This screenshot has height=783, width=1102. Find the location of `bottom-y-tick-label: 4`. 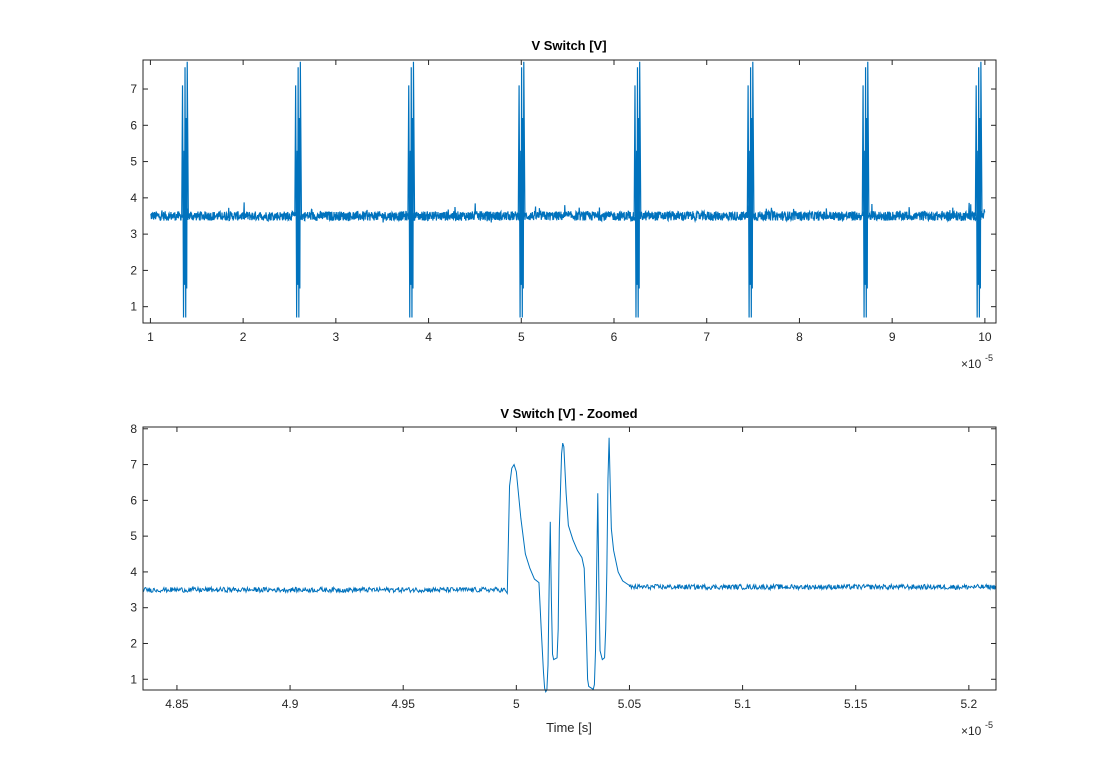

bottom-y-tick-label: 4 is located at coordinates (133, 572).